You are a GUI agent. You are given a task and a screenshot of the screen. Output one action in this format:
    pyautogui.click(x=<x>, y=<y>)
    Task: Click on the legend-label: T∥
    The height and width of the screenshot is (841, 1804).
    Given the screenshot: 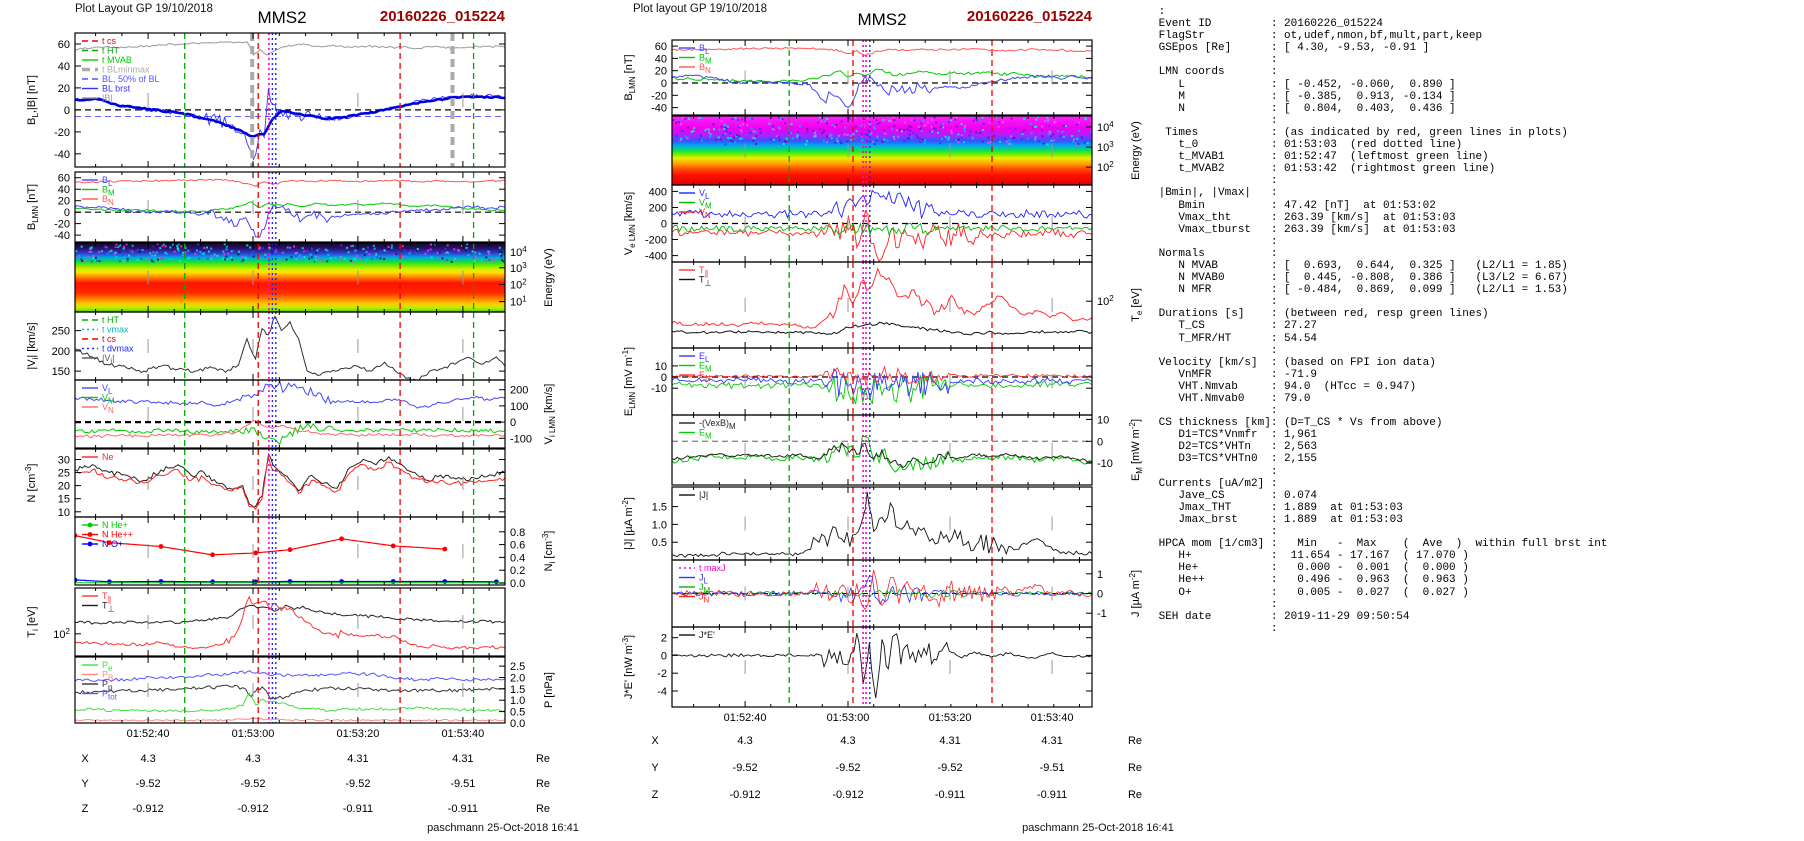 What is the action you would take?
    pyautogui.click(x=704, y=271)
    